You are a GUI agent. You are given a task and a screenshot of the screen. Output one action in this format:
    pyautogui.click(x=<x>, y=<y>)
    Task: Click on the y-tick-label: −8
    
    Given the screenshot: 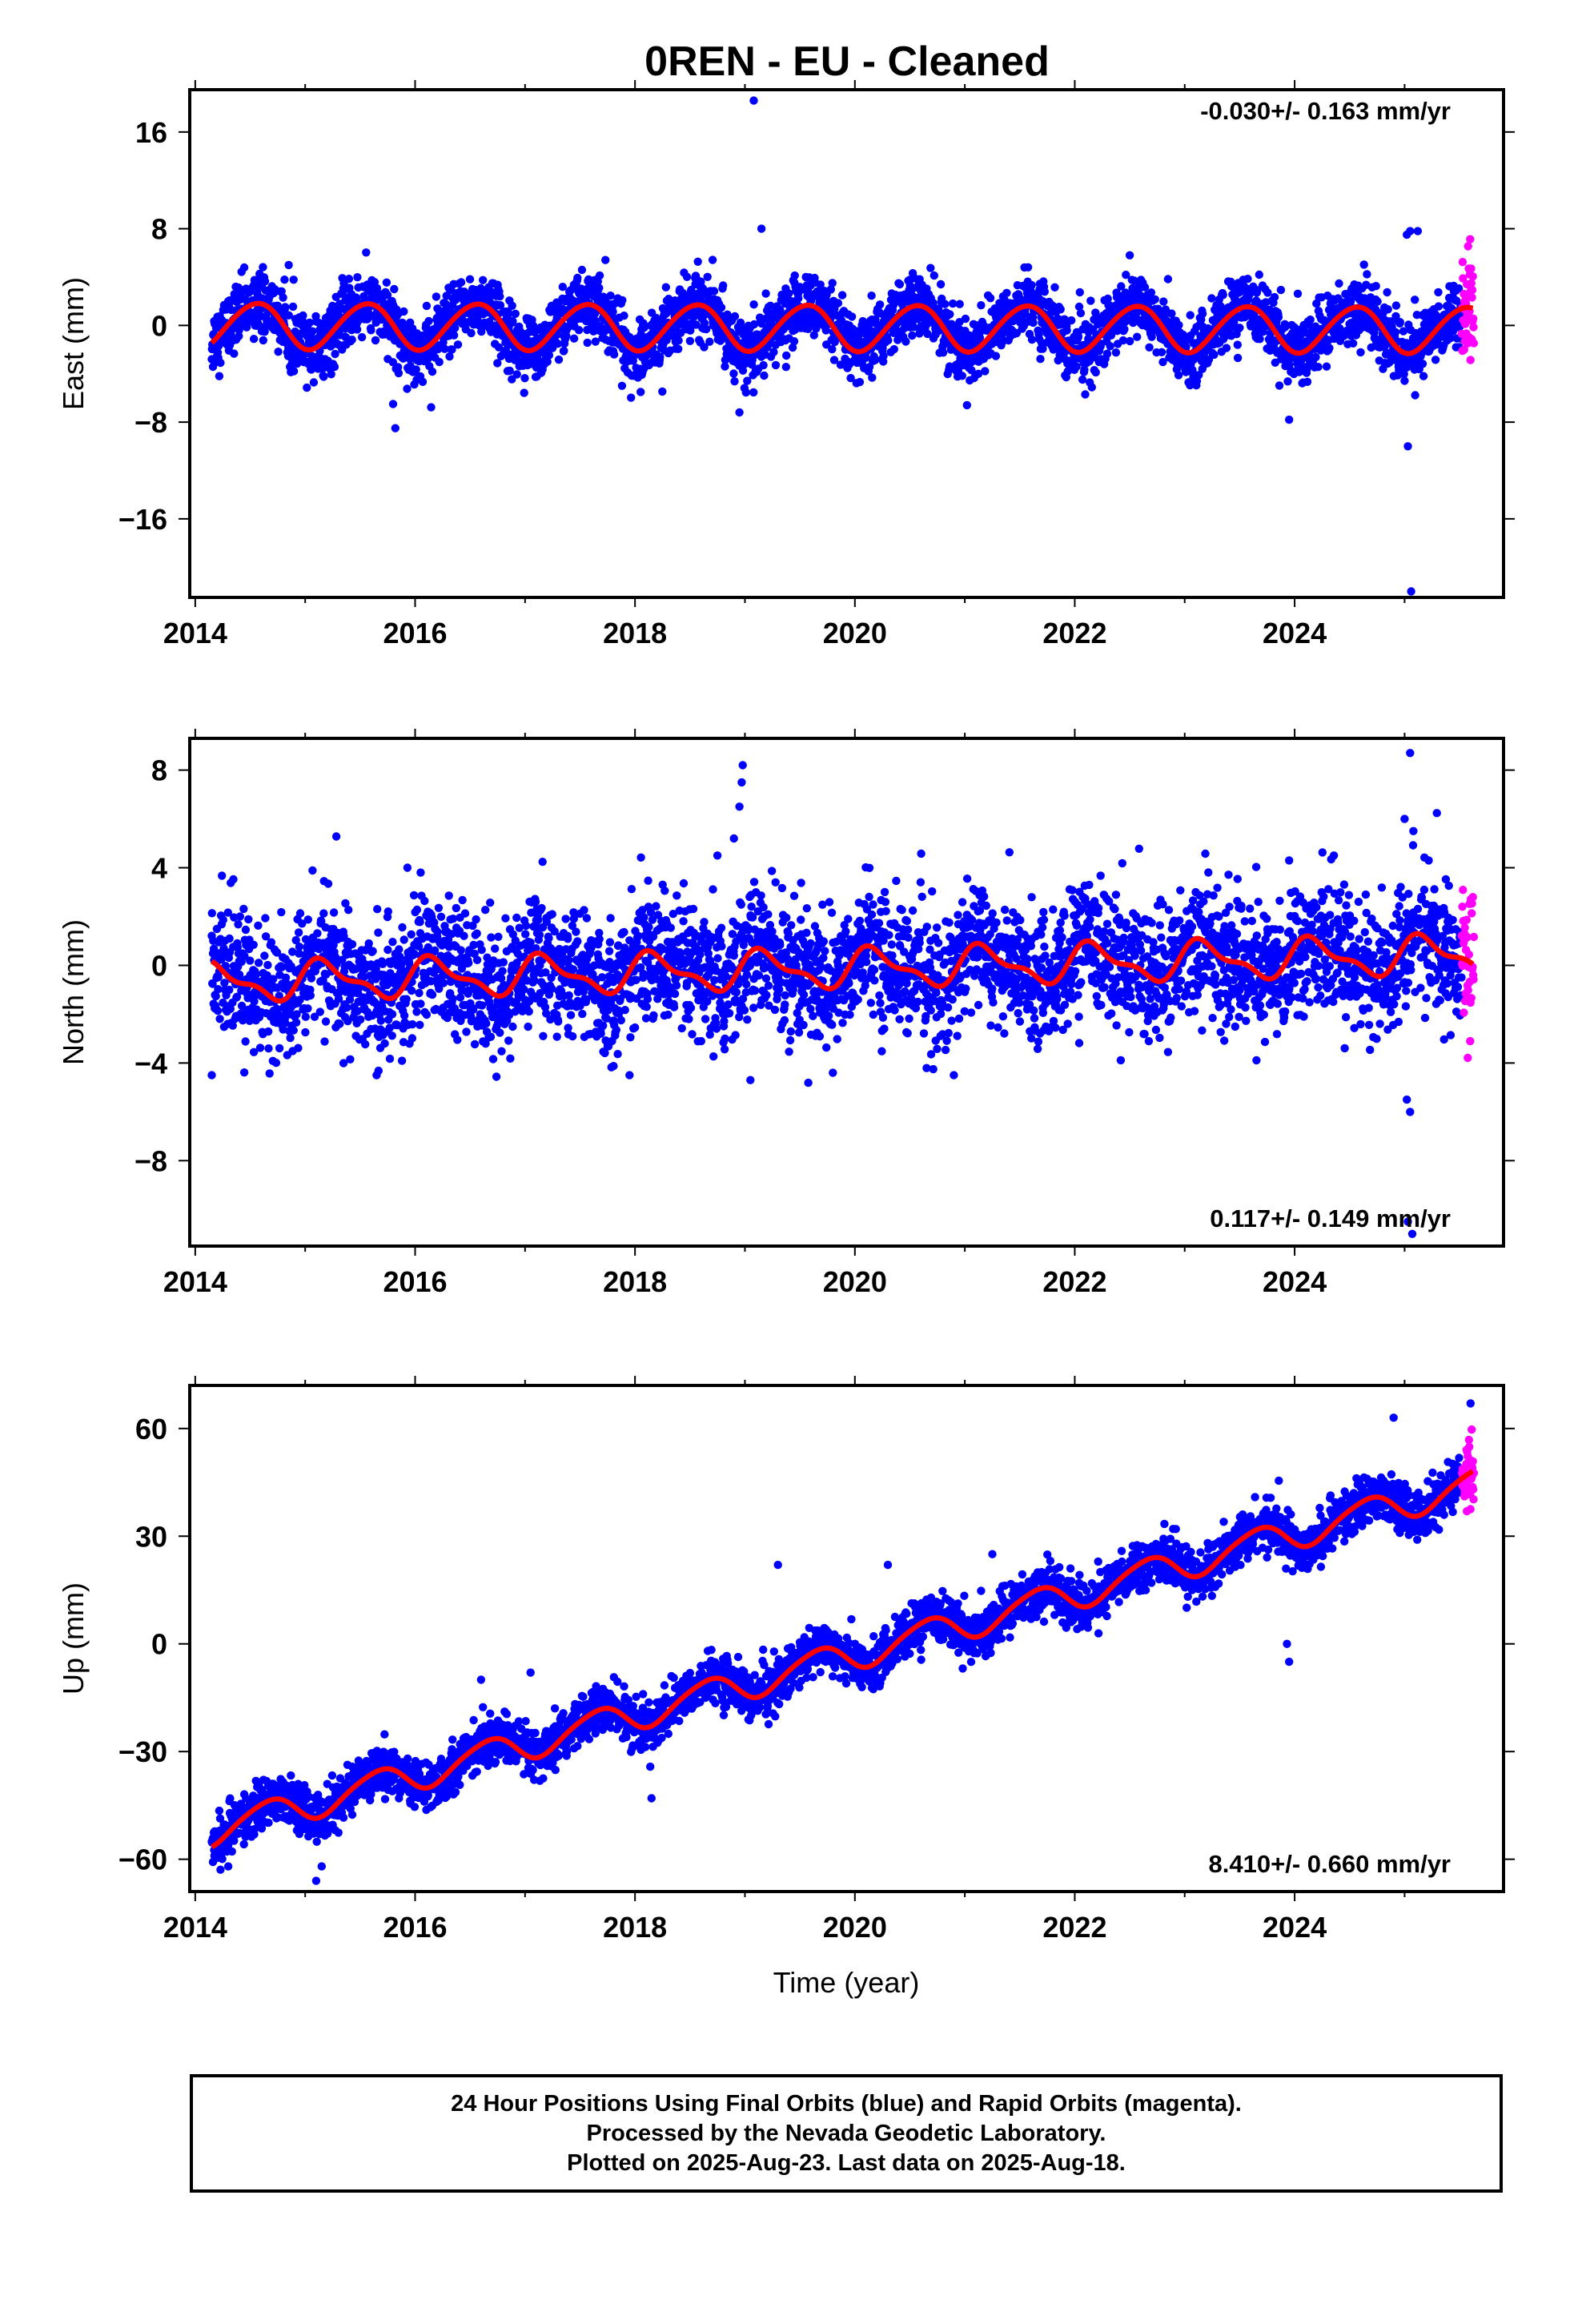 What is the action you would take?
    pyautogui.click(x=151, y=423)
    